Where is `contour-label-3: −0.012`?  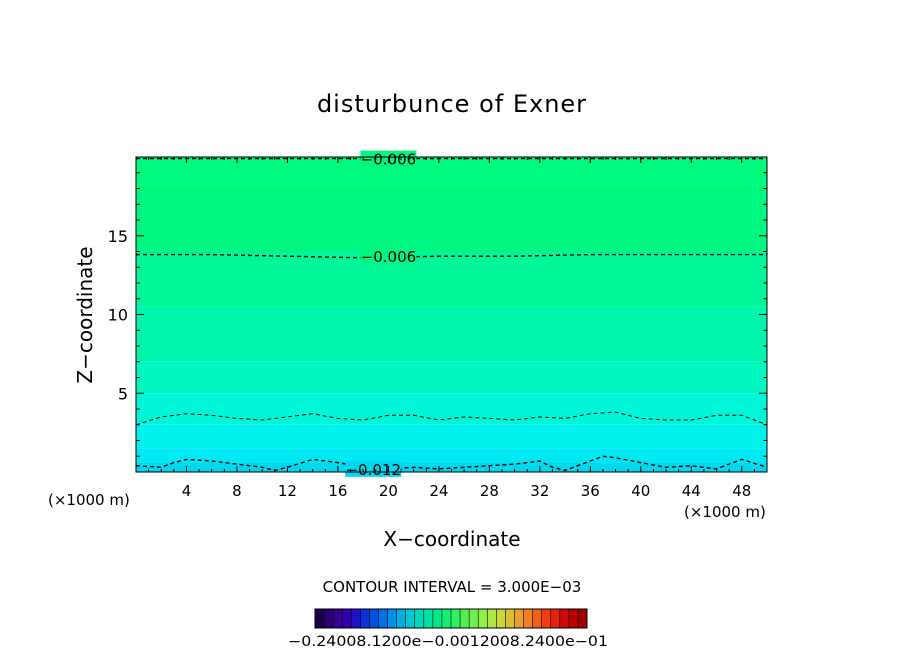 contour-label-3: −0.012 is located at coordinates (373, 470).